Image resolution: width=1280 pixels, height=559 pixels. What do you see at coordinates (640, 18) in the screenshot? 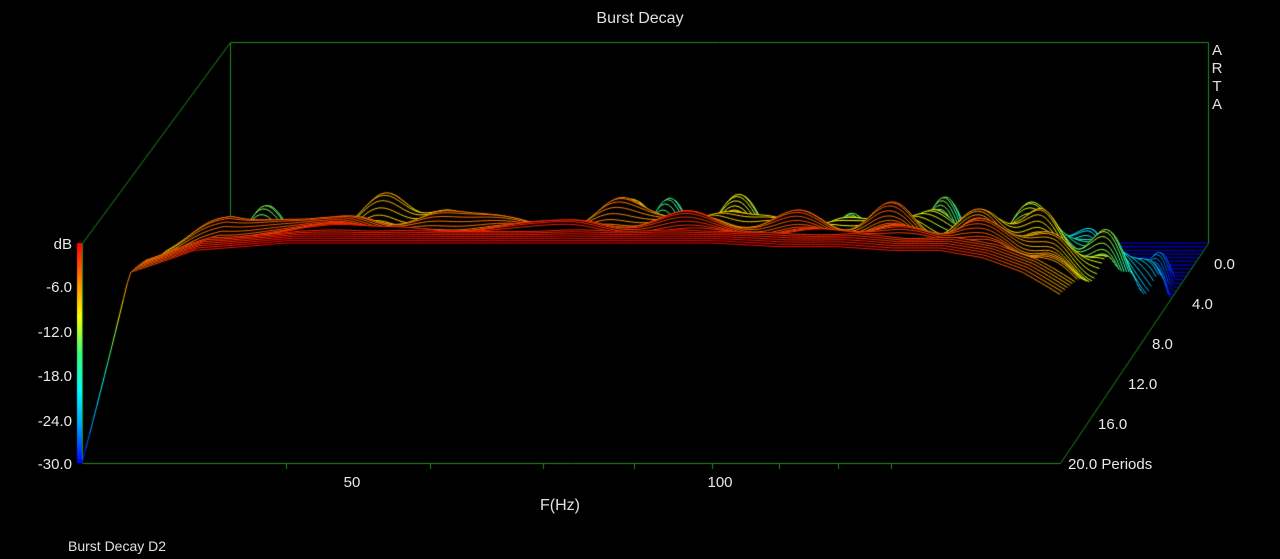
I see `chart-title: Burst Decay` at bounding box center [640, 18].